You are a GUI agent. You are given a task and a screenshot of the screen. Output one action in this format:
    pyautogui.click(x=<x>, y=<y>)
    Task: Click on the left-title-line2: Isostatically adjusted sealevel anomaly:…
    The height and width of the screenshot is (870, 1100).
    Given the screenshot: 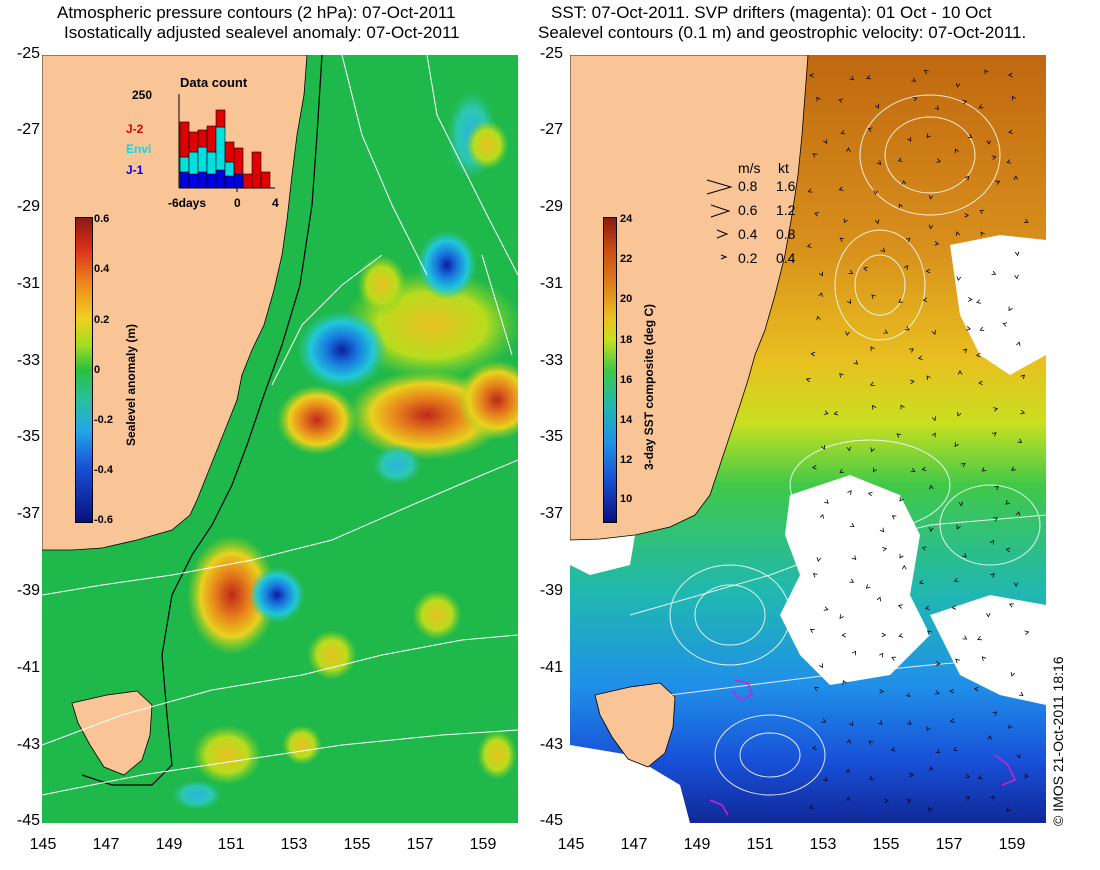 What is the action you would take?
    pyautogui.click(x=262, y=32)
    